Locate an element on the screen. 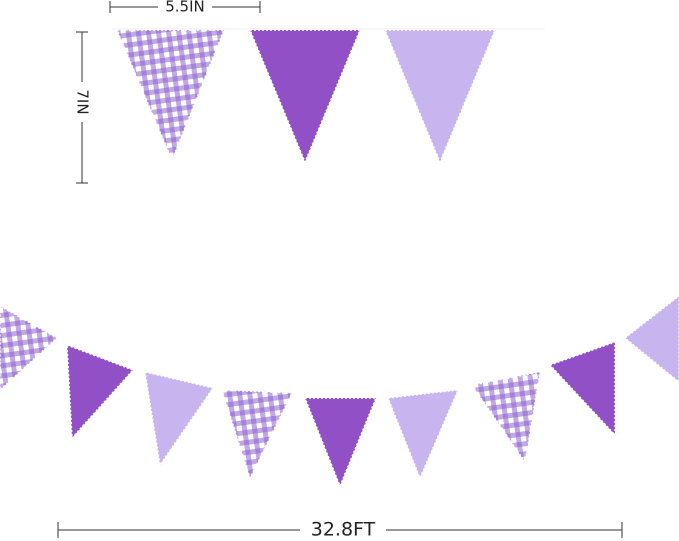 This screenshot has width=679, height=541. length-label: 32.8FT is located at coordinates (343, 530).